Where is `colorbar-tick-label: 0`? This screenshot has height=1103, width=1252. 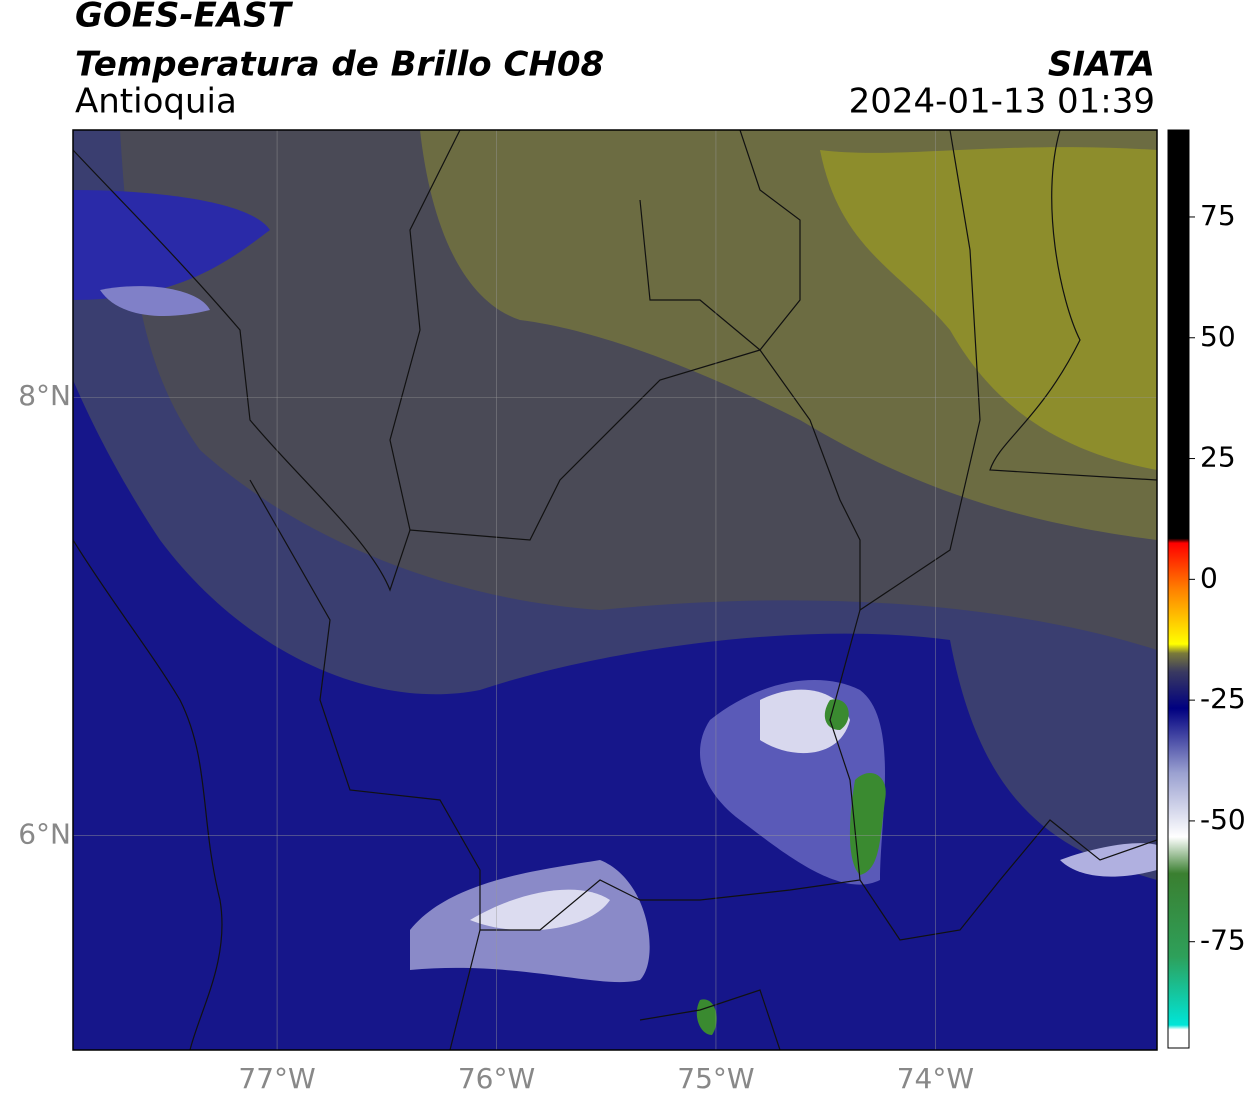 colorbar-tick-label: 0 is located at coordinates (1209, 577).